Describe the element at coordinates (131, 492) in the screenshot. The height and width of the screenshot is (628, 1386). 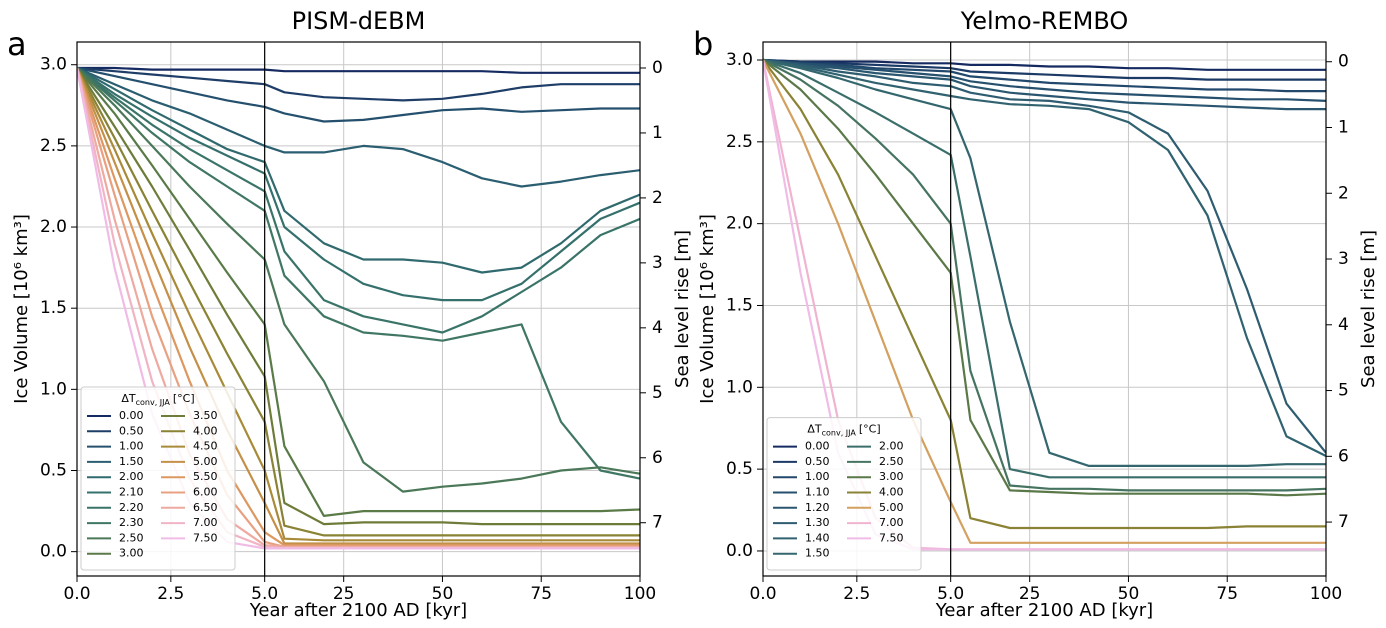
I see `legend-label: 2.10` at that location.